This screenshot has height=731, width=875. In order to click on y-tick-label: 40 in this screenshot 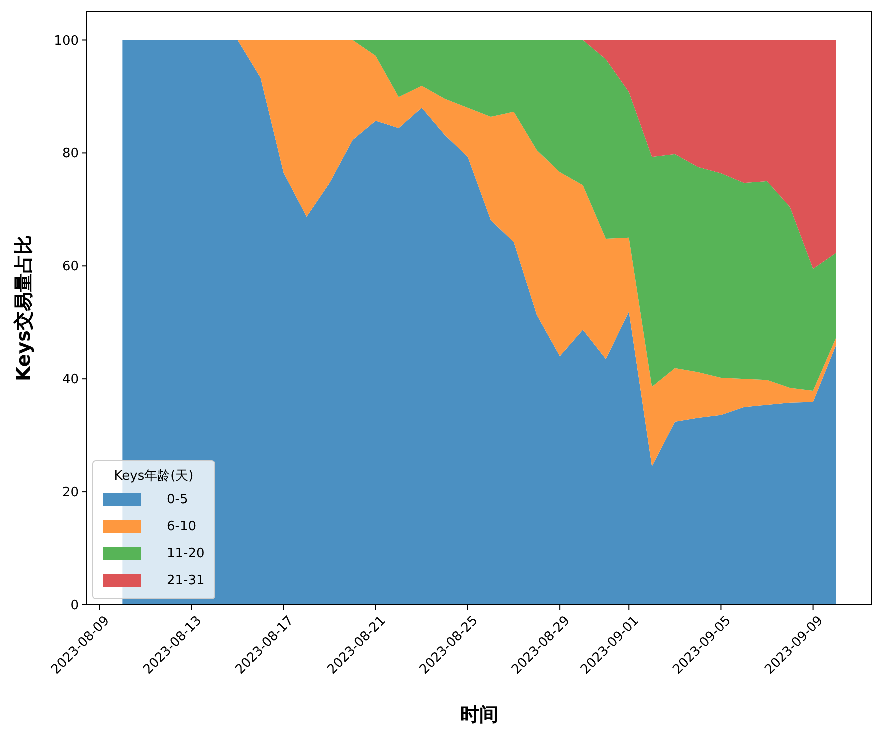, I will do `click(70, 380)`.